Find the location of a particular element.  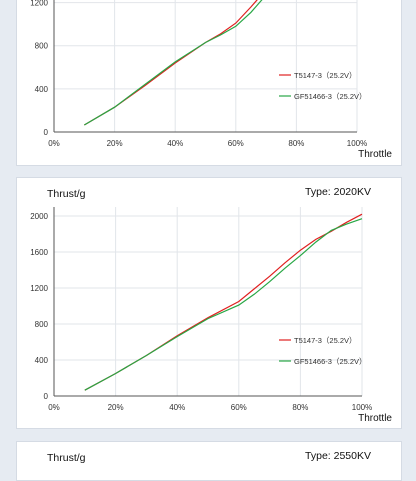

y-tick-label: 2000 is located at coordinates (39, 216).